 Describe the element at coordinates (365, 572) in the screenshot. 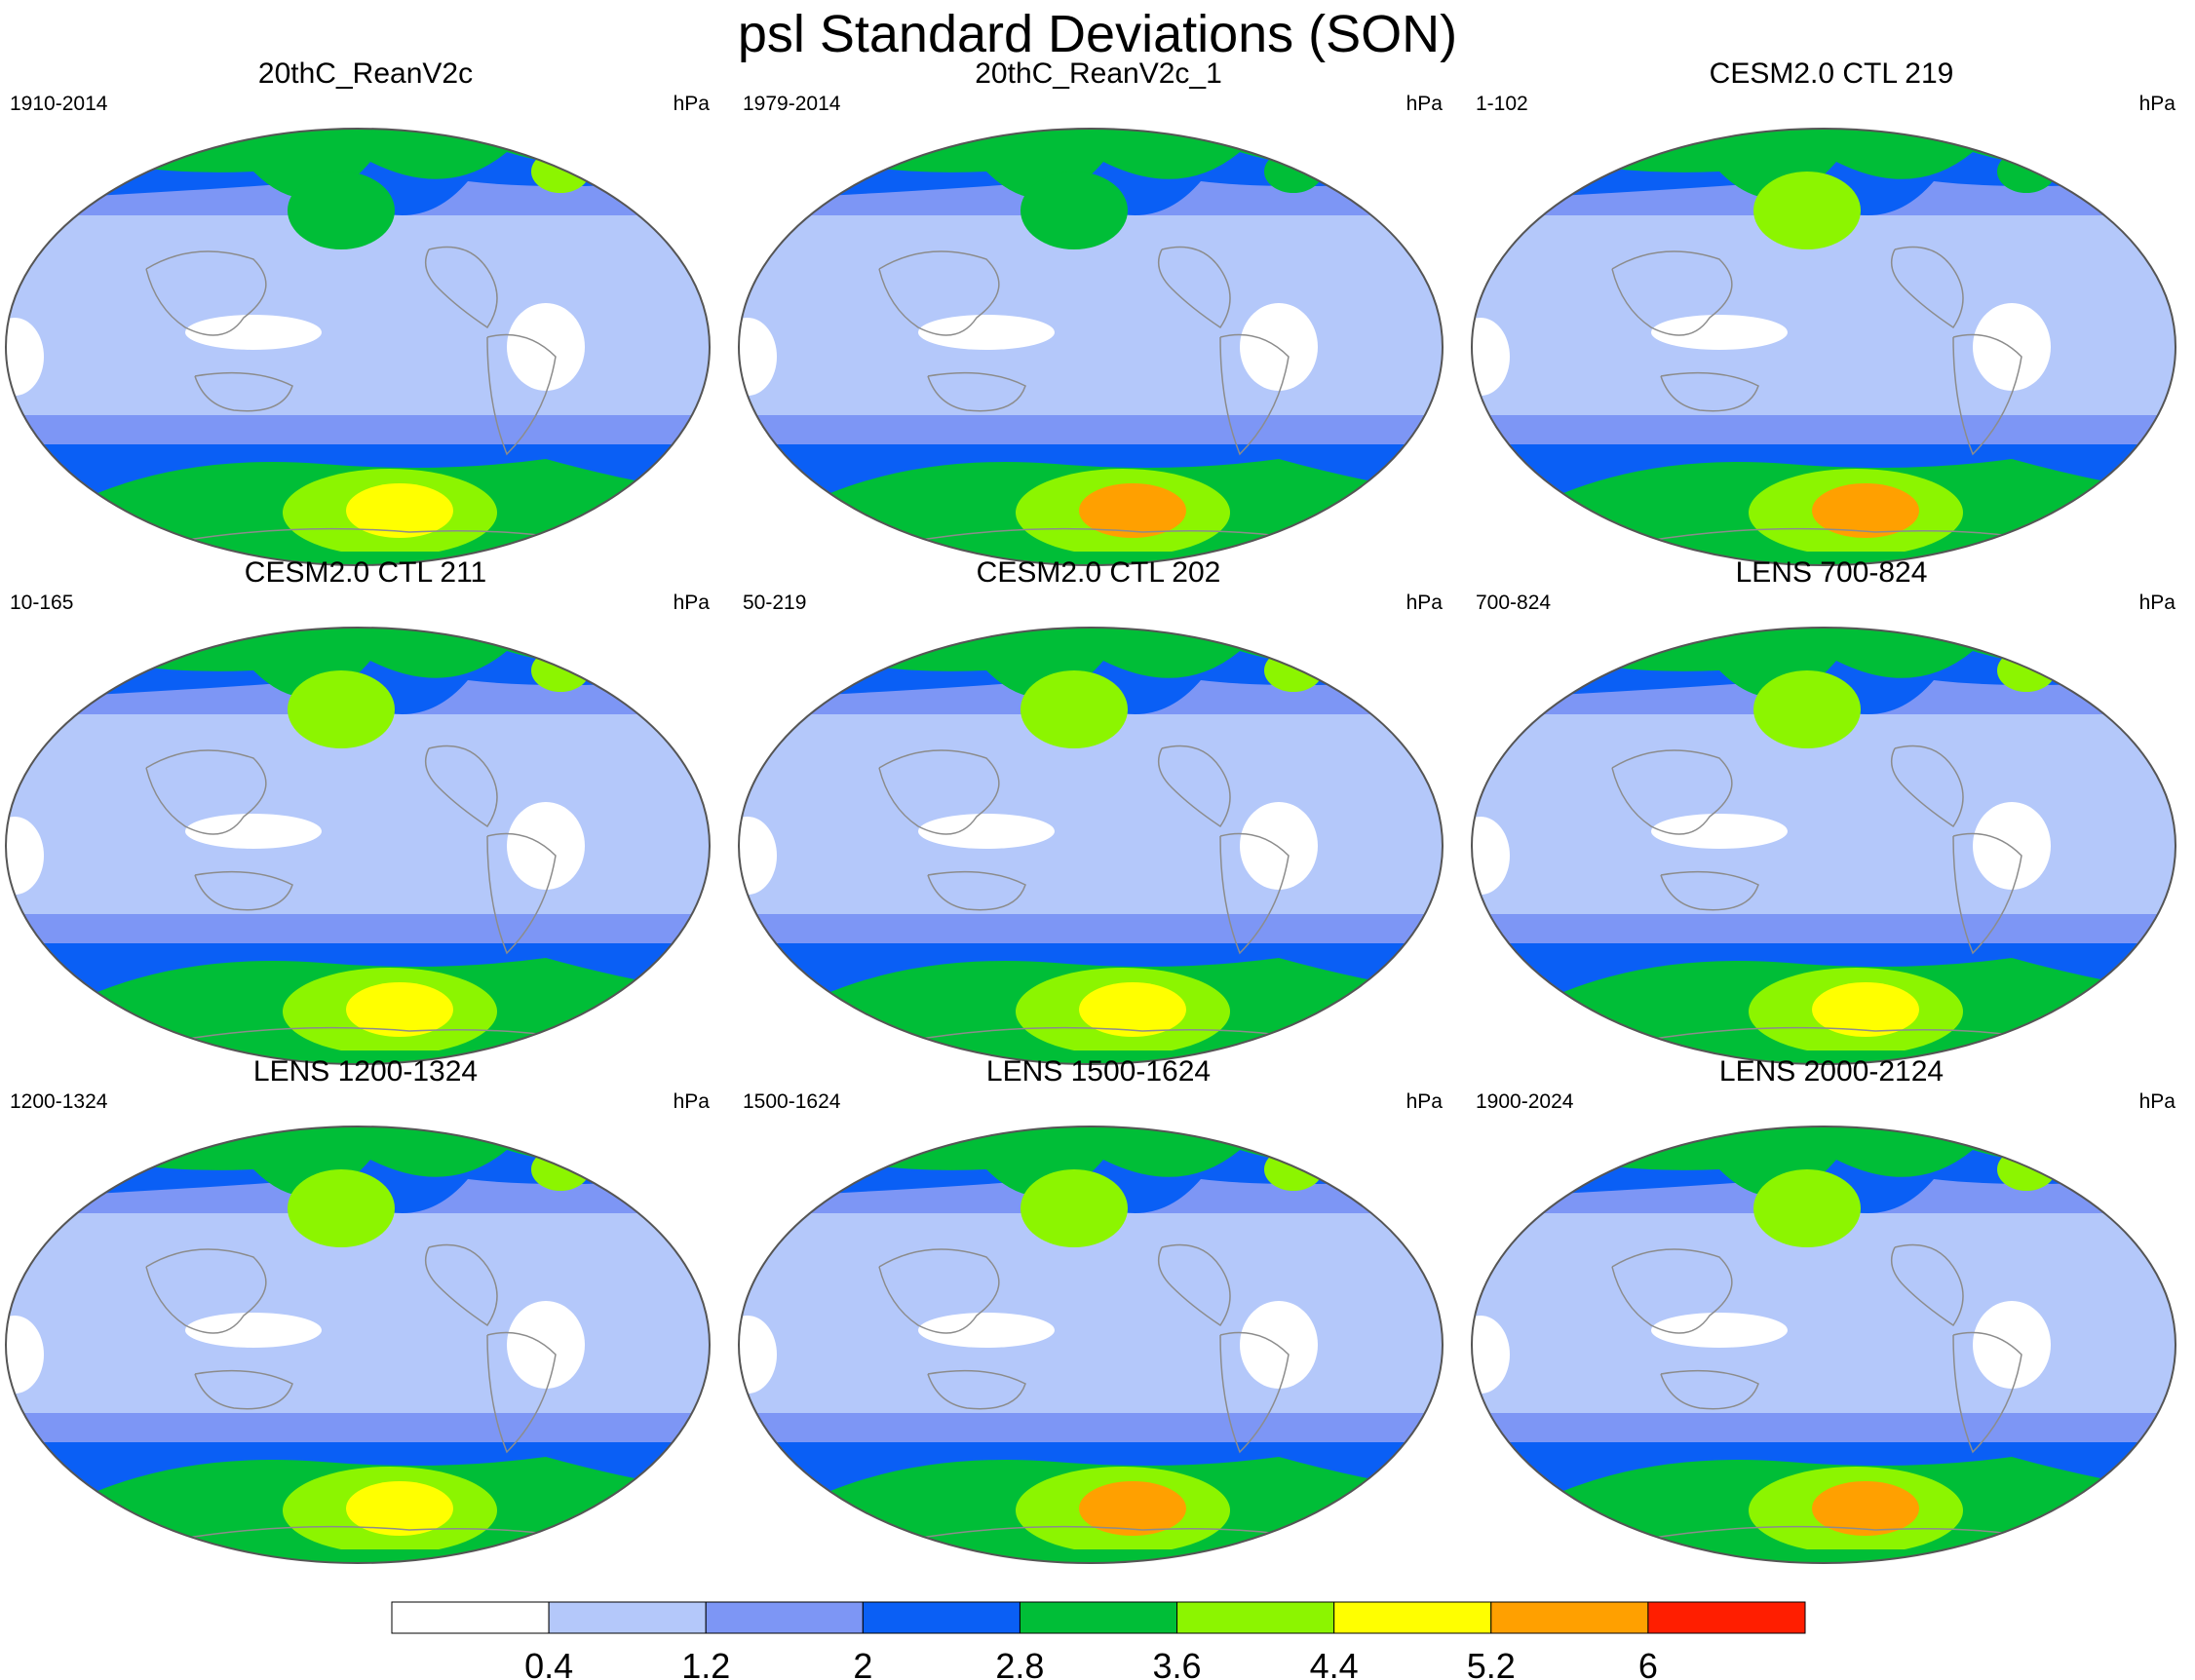

I see `panel-title: CESM2.0 CTL 211` at that location.